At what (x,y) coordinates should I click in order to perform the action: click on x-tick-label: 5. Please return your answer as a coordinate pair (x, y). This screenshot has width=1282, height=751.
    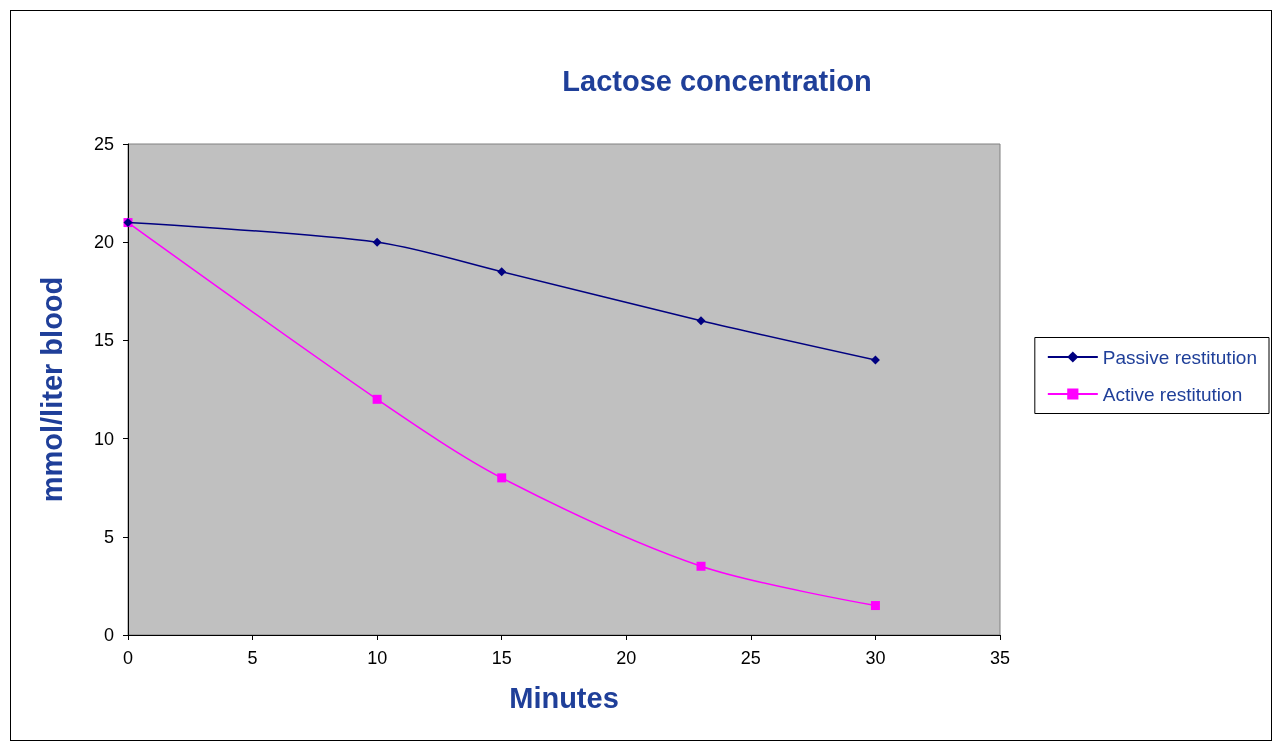
    Looking at the image, I should click on (252, 658).